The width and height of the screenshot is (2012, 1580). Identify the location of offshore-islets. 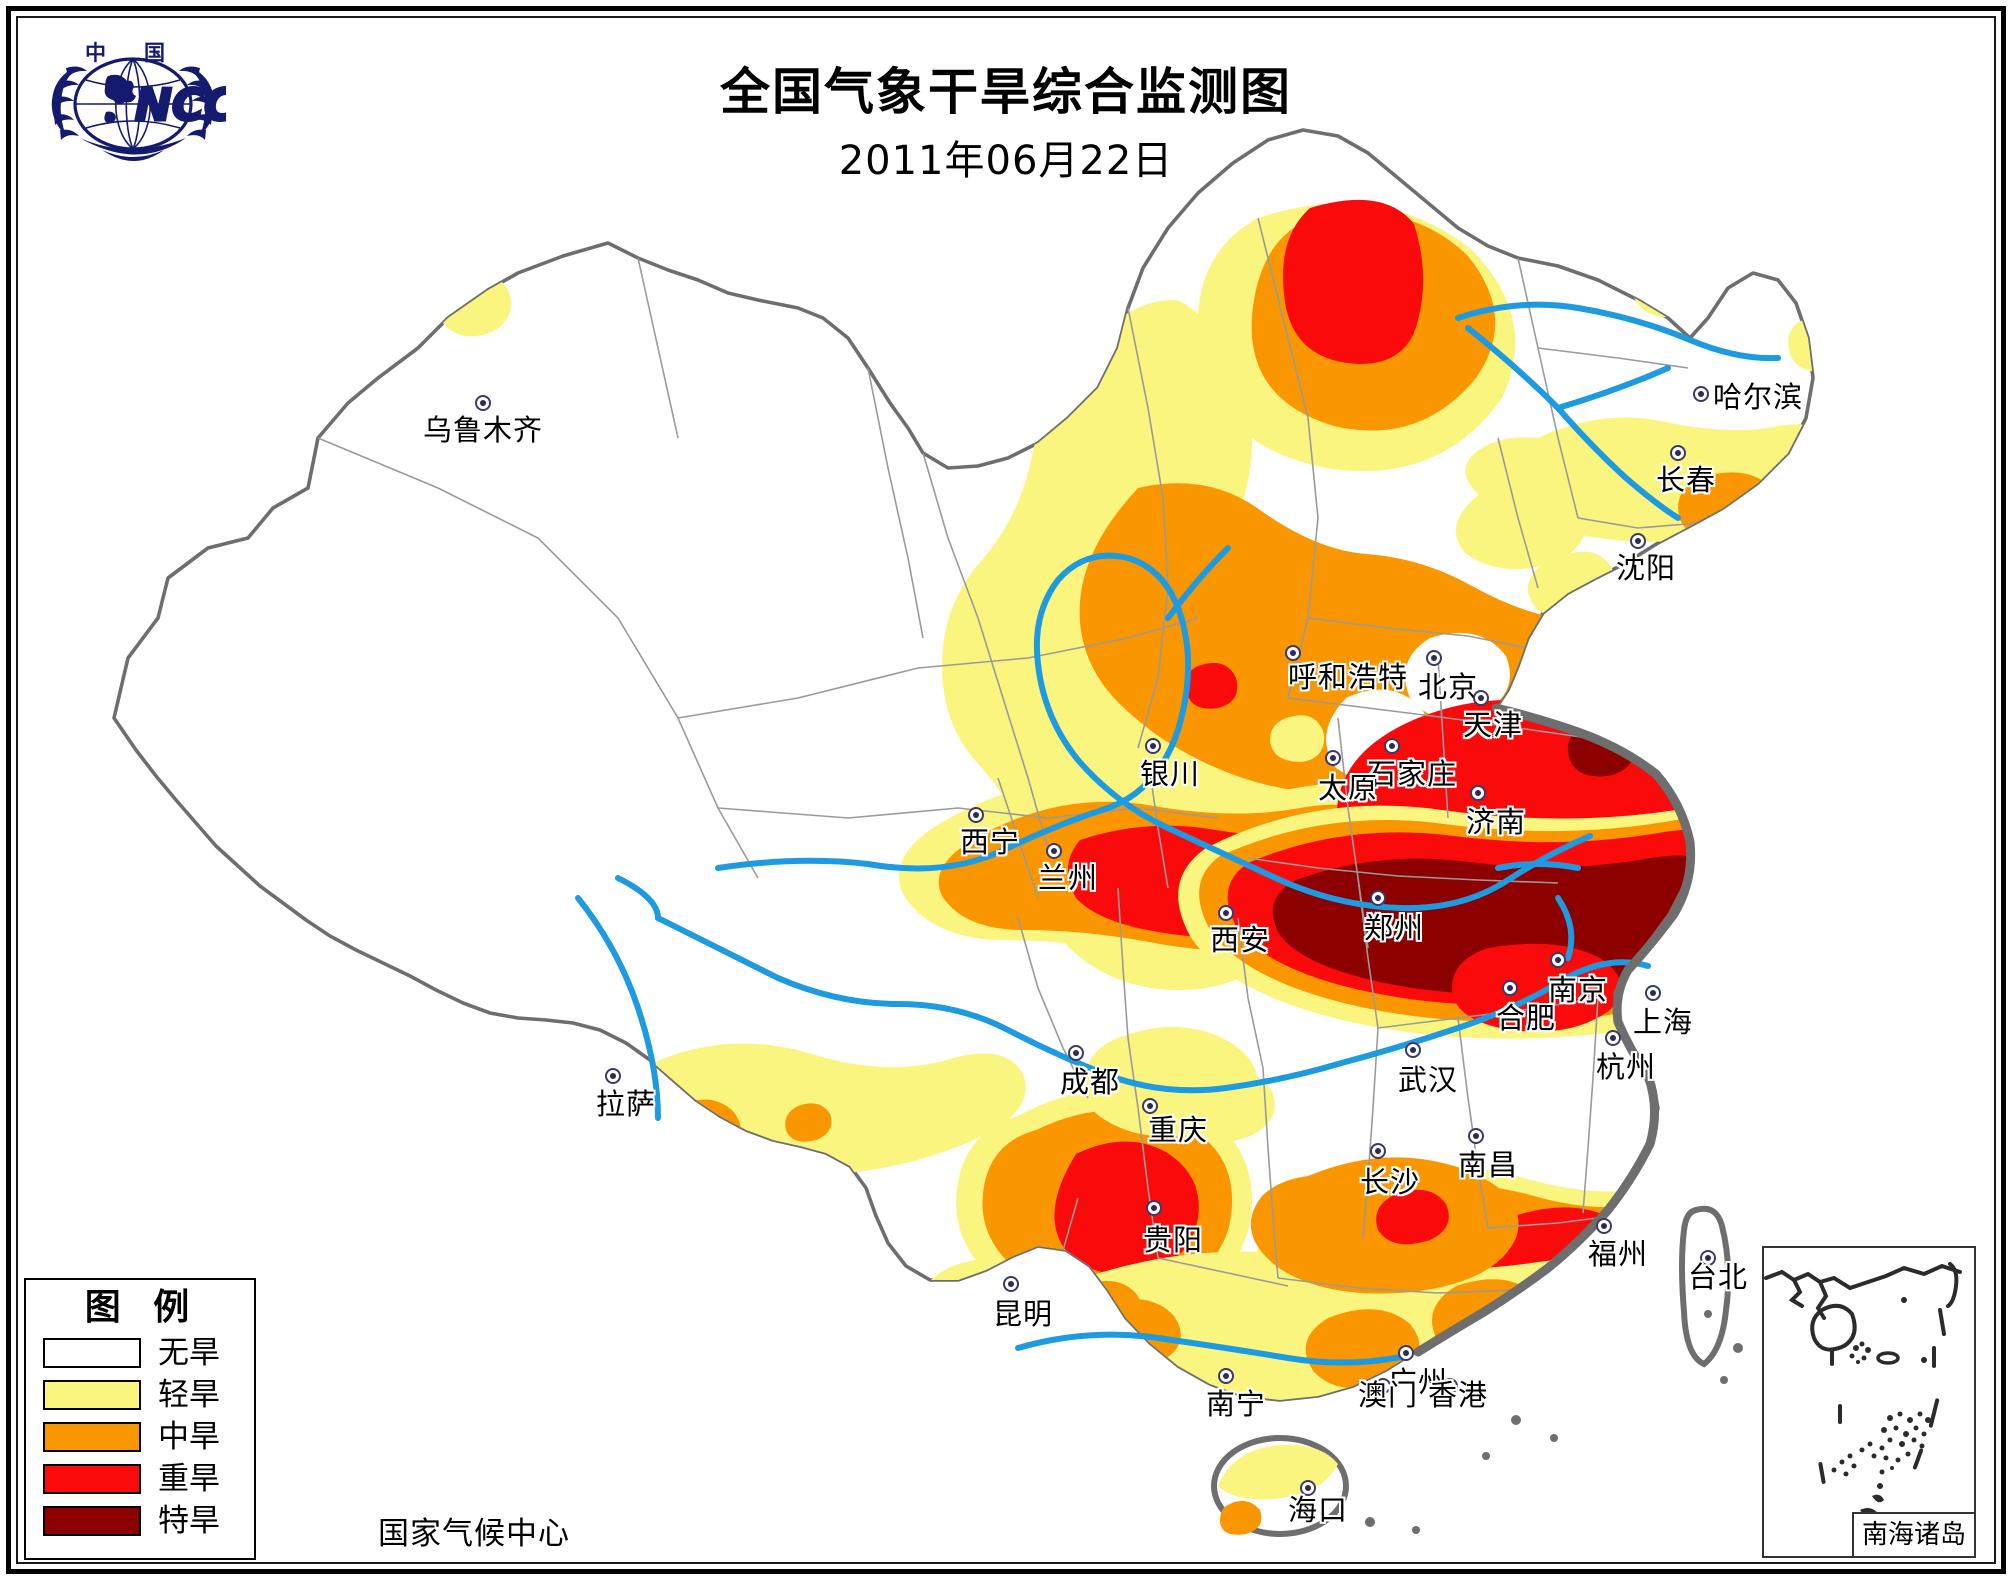
(1554, 1422).